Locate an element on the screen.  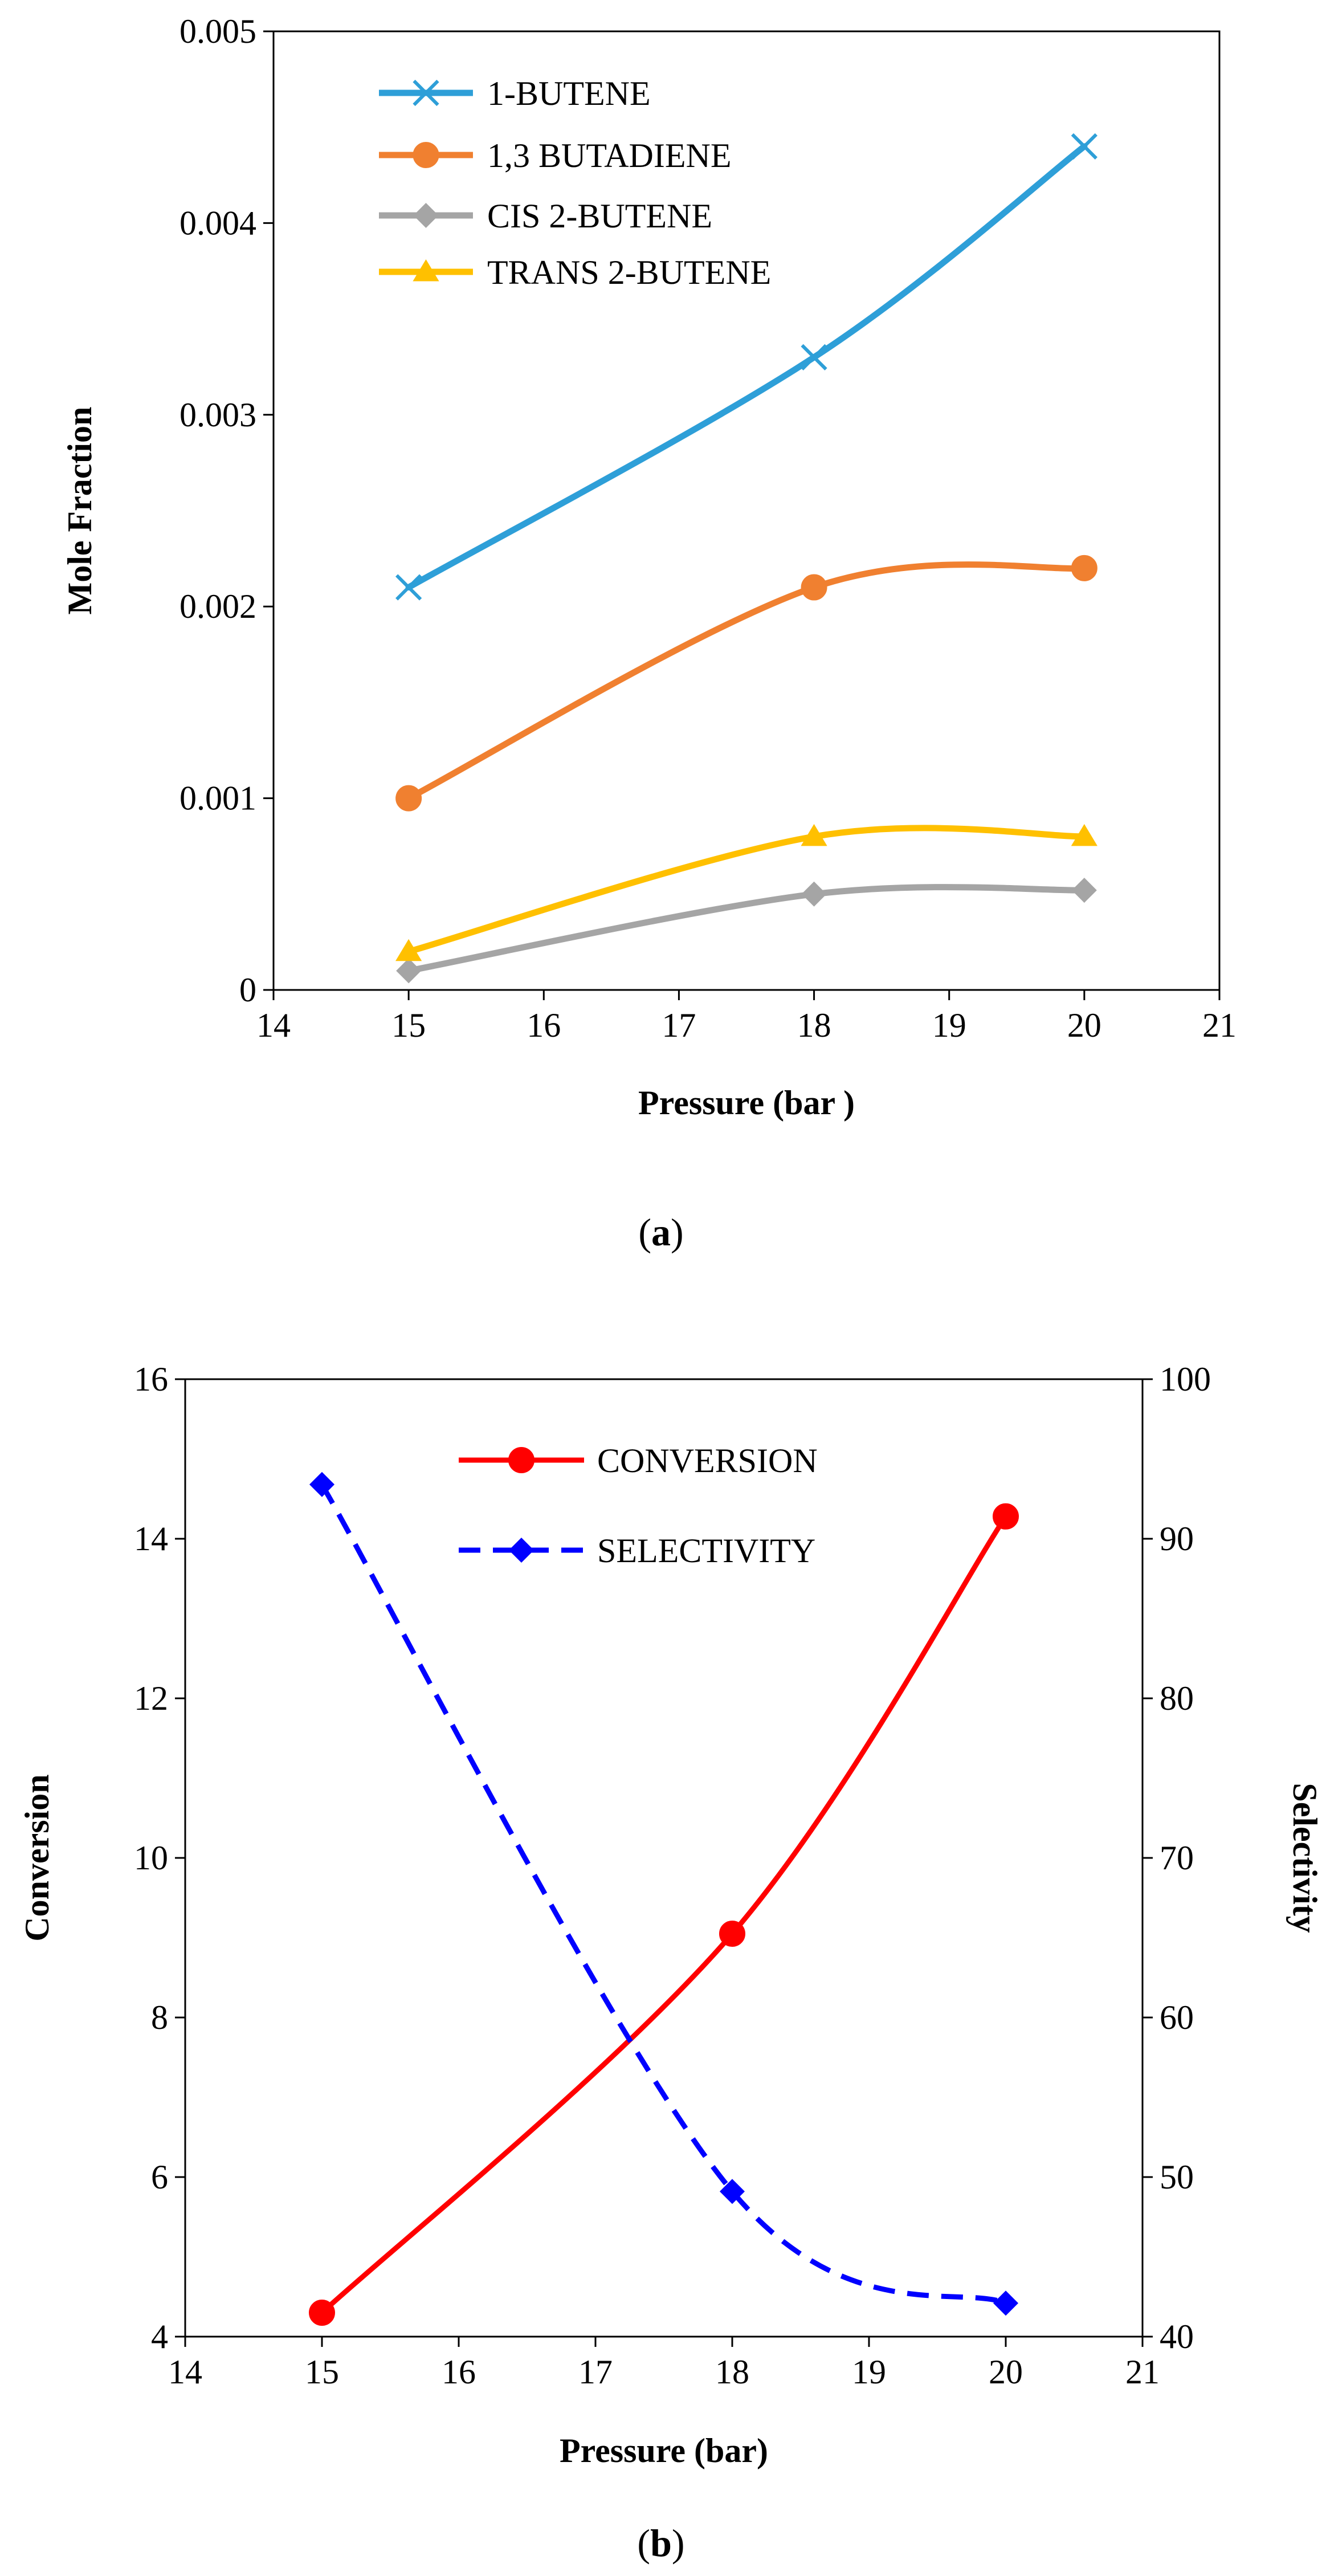
y-tick-label: 0.002 is located at coordinates (217, 606).